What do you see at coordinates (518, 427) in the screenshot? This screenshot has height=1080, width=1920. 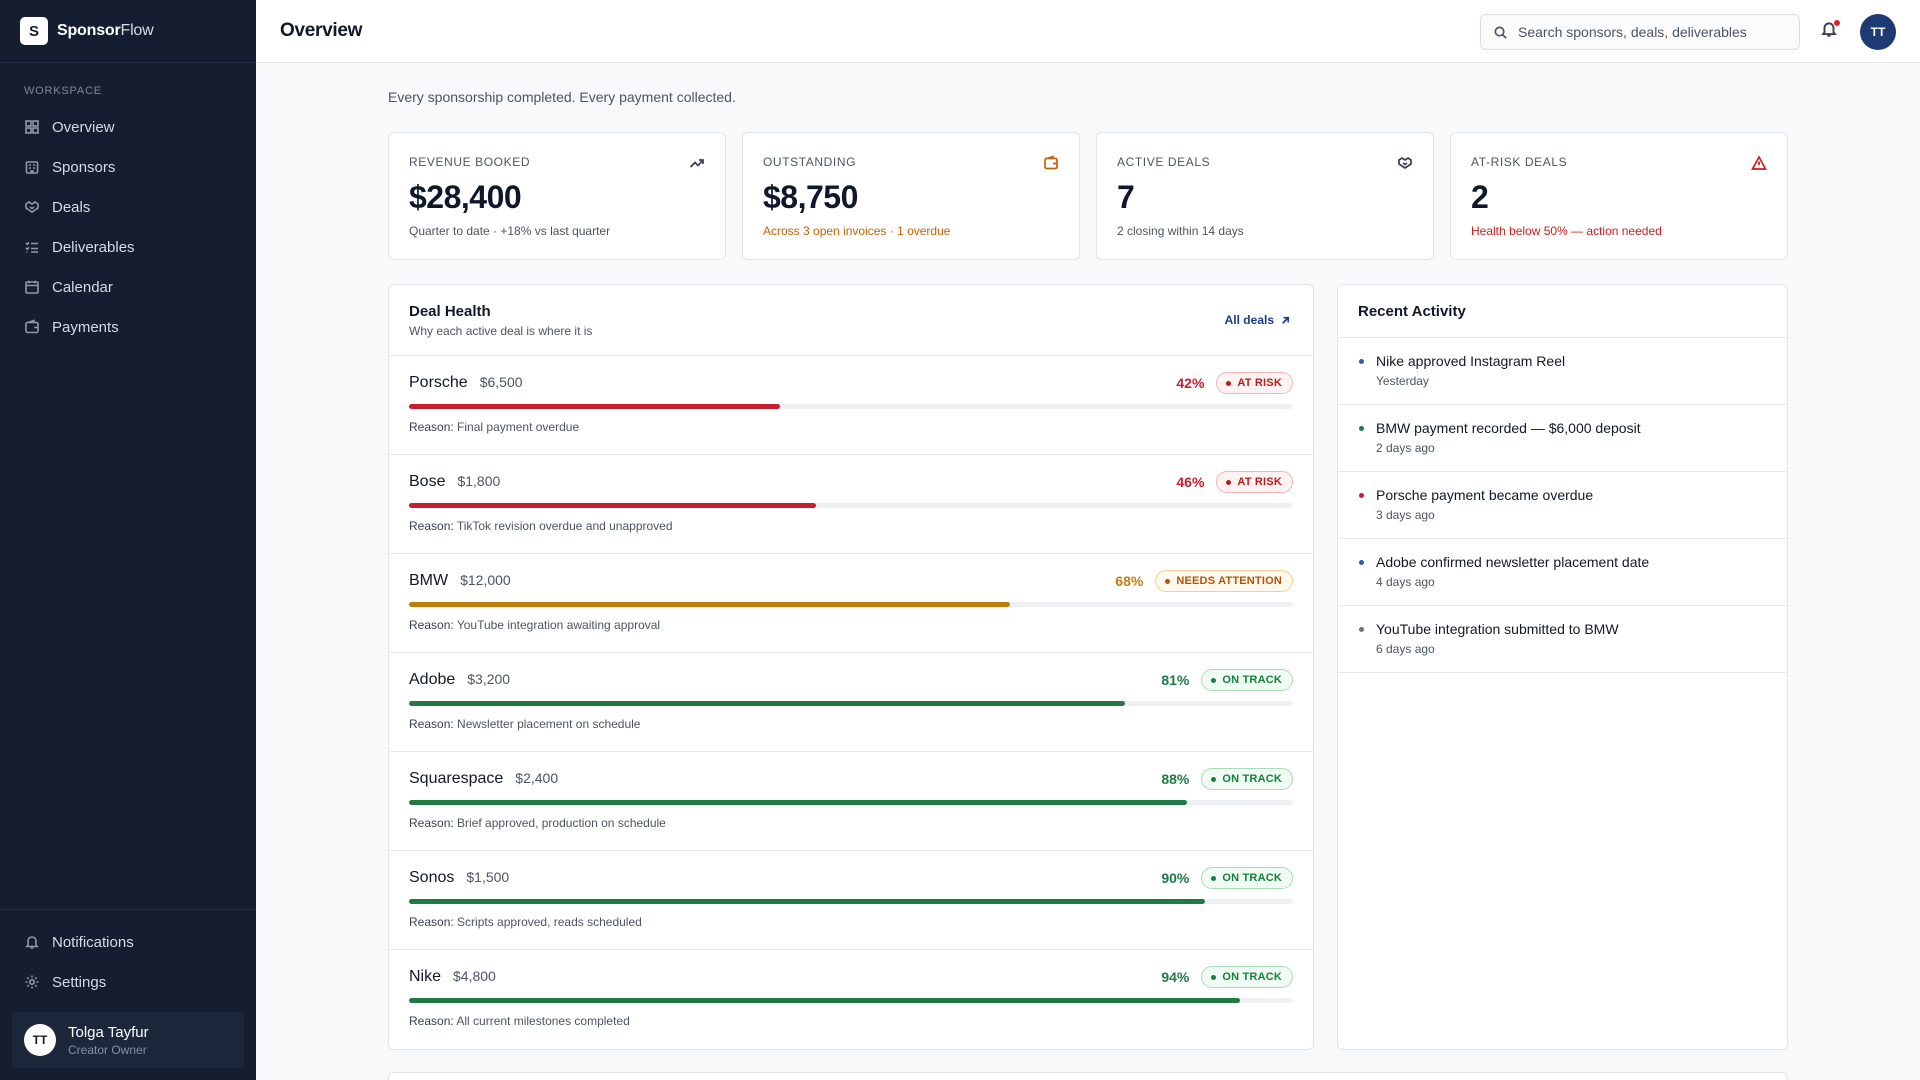 I see `deal-reason-text: Final payment overdue` at bounding box center [518, 427].